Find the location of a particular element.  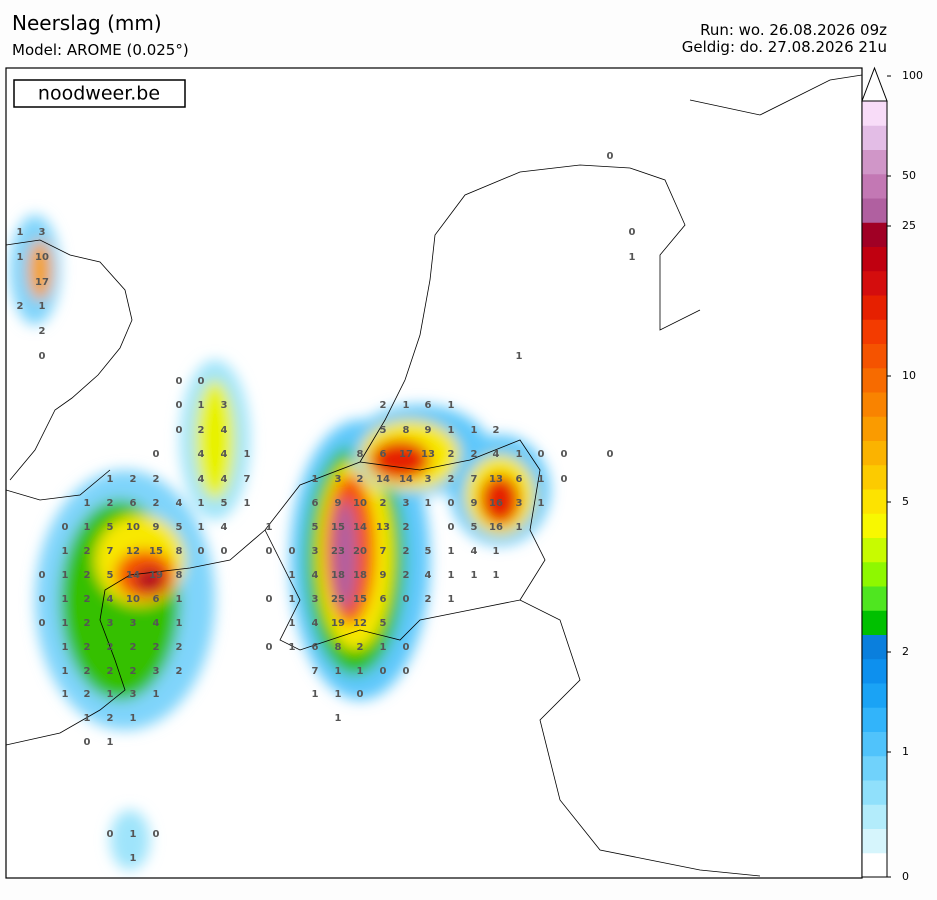

watermark: noodweer.be is located at coordinates (99, 94).